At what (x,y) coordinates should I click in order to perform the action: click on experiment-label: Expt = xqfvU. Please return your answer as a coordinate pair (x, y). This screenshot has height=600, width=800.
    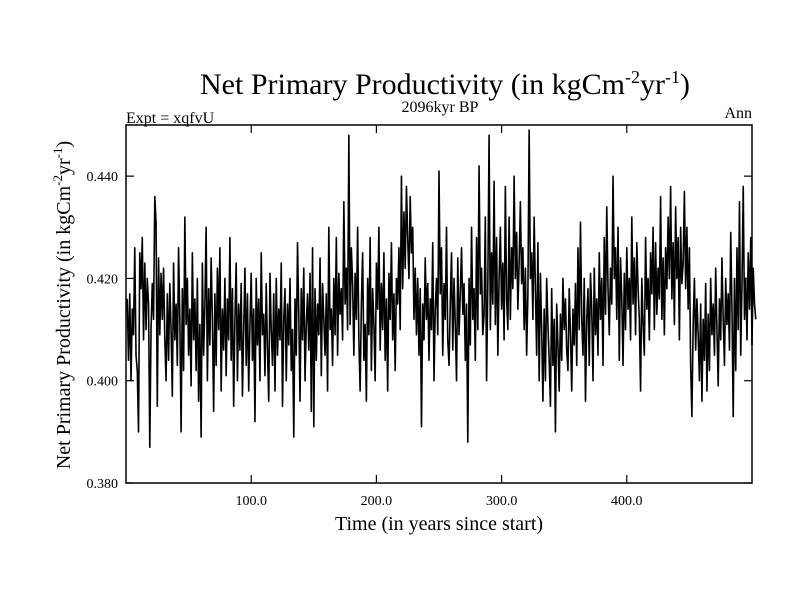
    Looking at the image, I should click on (170, 118).